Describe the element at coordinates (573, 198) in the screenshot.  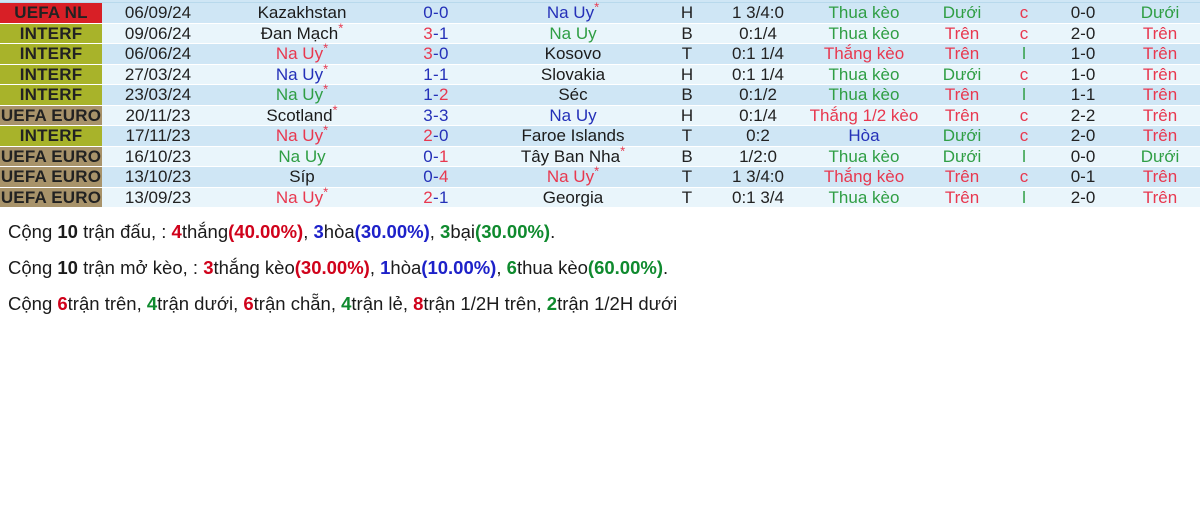
I see `away-team: Georgia` at that location.